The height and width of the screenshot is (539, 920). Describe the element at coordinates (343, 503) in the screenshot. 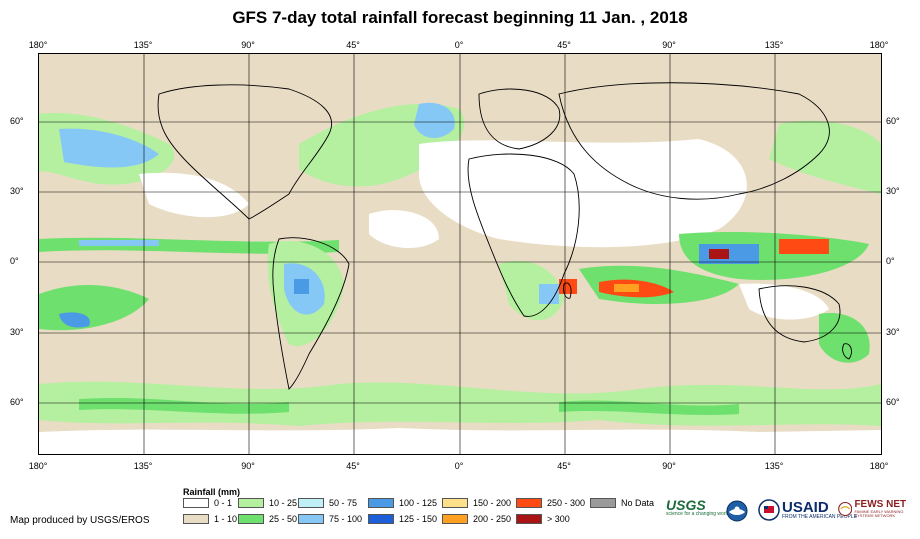

I see `legend-label: 50 - 75` at that location.